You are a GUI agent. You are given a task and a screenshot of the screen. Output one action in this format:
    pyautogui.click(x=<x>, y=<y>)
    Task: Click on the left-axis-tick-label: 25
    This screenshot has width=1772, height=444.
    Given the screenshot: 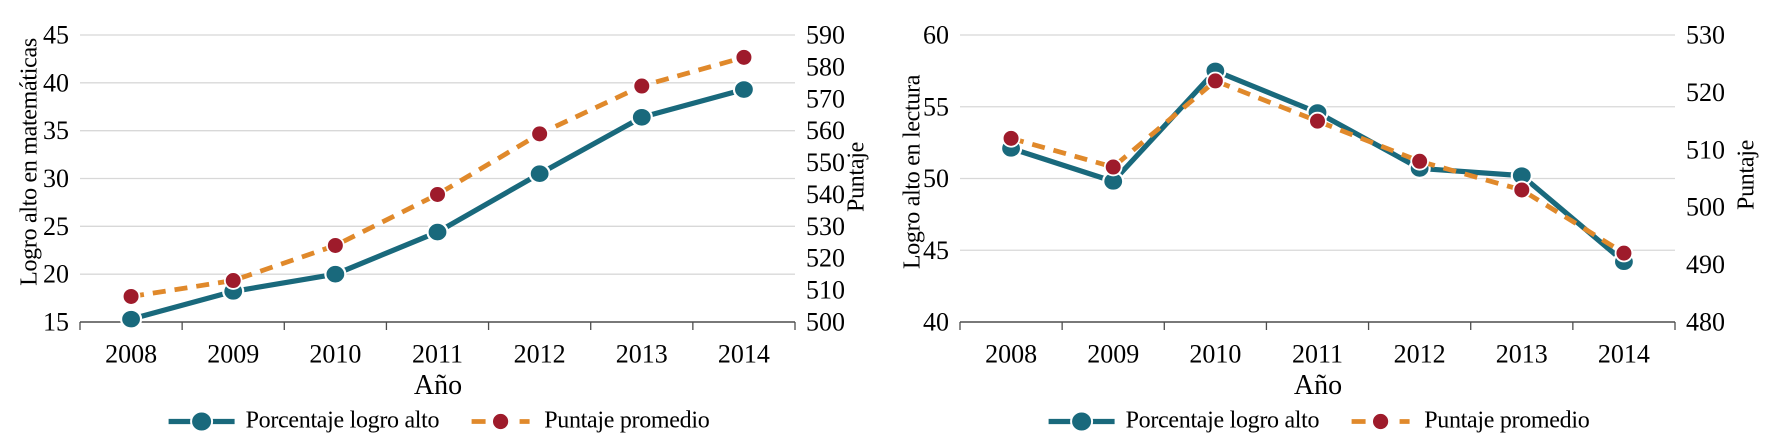 What is the action you would take?
    pyautogui.click(x=56, y=226)
    